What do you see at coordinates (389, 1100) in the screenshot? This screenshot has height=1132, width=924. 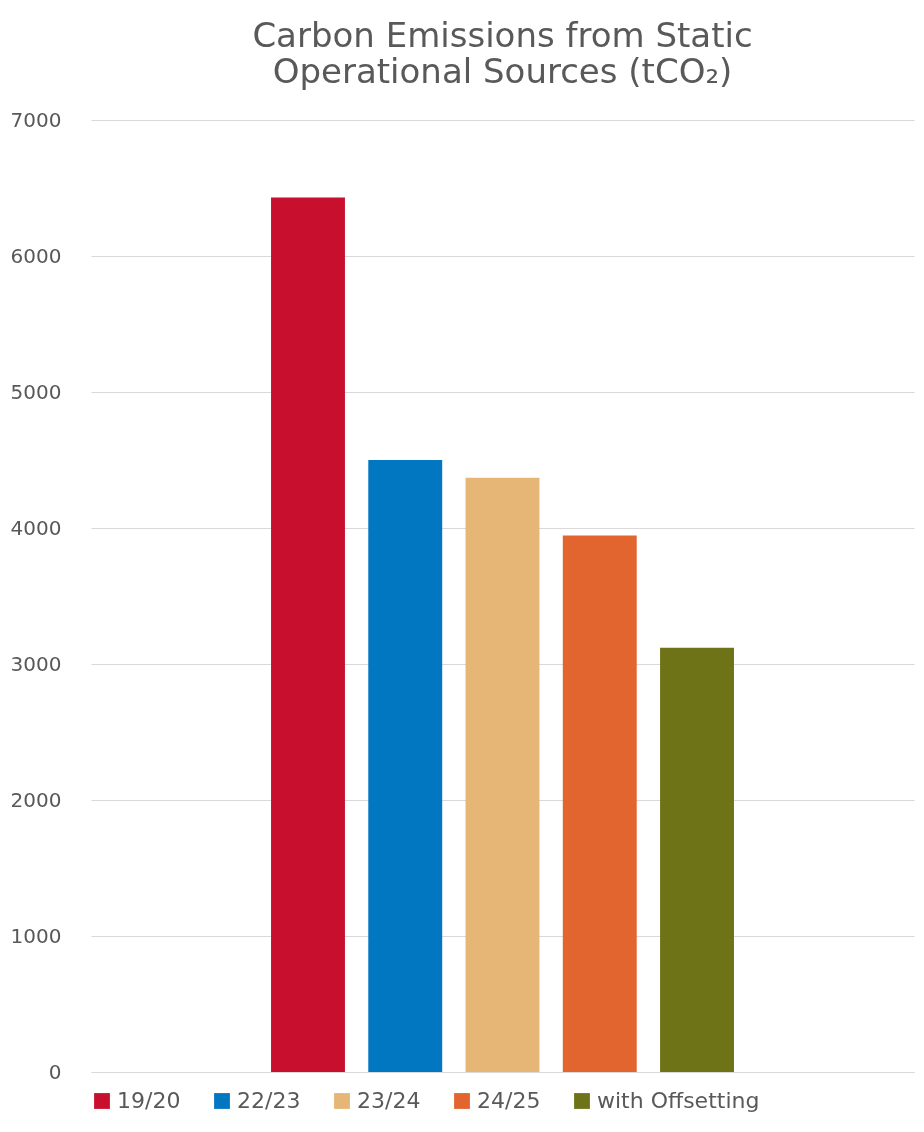 I see `legend-label: 23/24` at bounding box center [389, 1100].